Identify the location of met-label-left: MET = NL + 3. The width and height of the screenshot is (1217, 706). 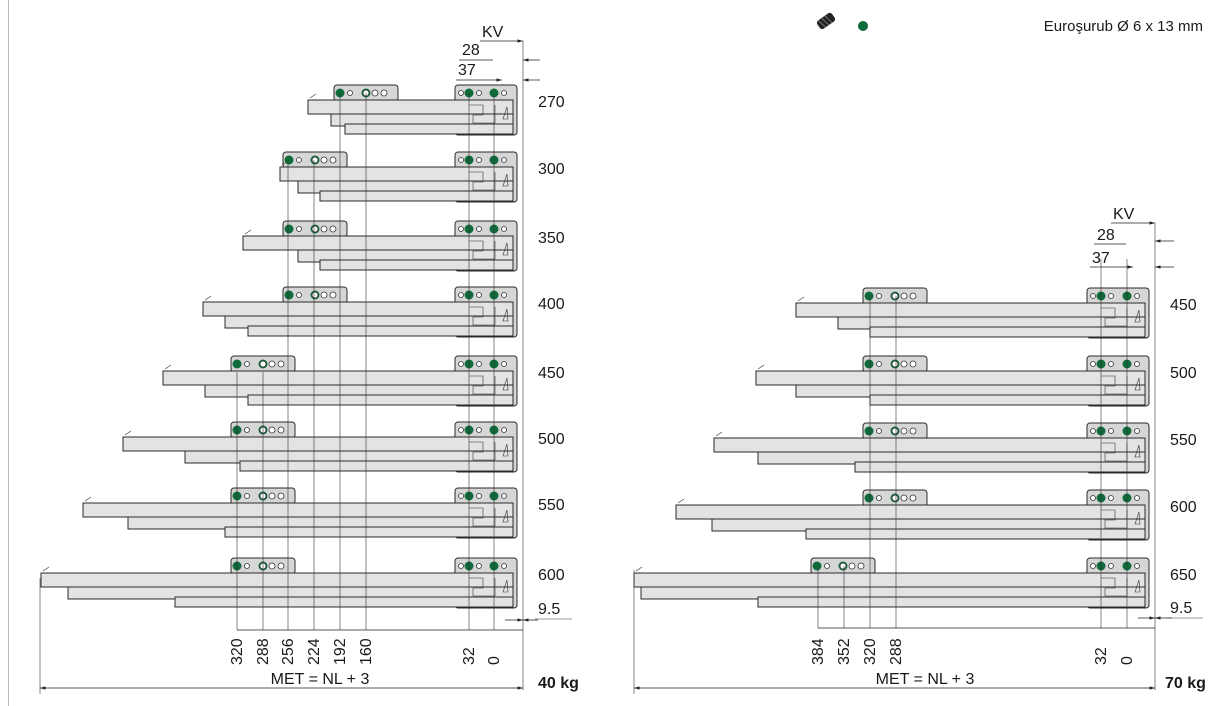
(320, 679).